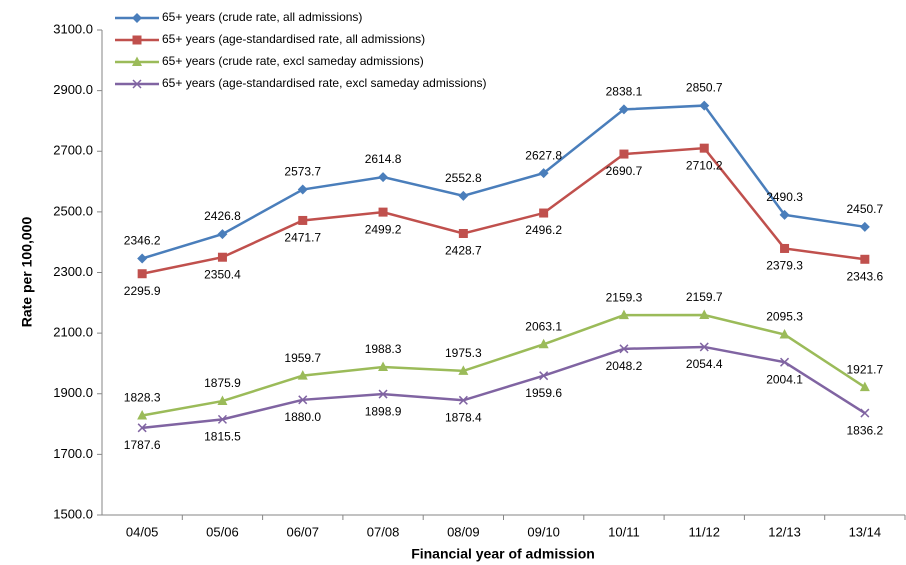 Image resolution: width=906 pixels, height=565 pixels. I want to click on data-label: 1898.9, so click(383, 411).